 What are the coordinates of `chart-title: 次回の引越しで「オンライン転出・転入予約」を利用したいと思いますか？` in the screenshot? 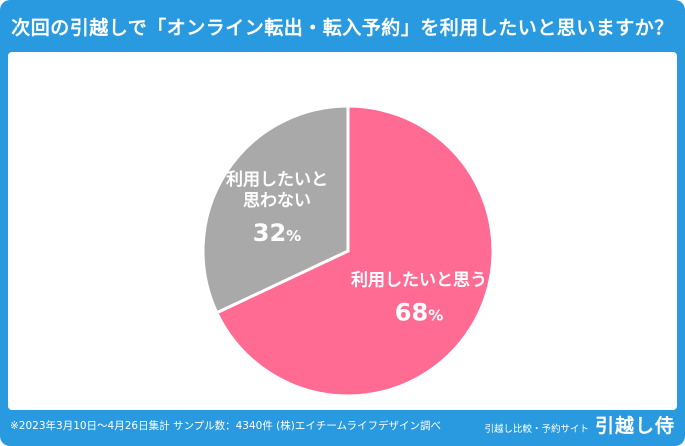 It's located at (342, 27).